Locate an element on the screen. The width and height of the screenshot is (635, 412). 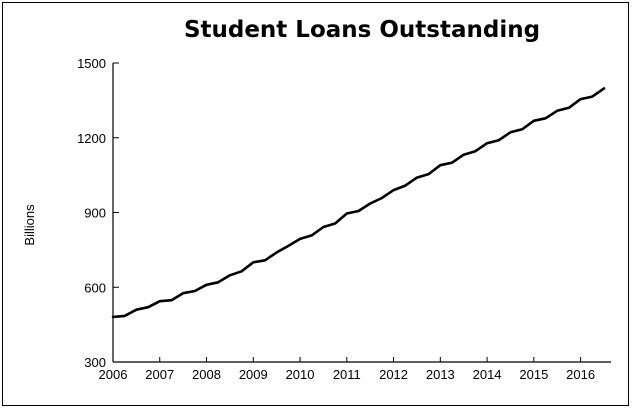
x-tick-label: 2015 is located at coordinates (533, 374).